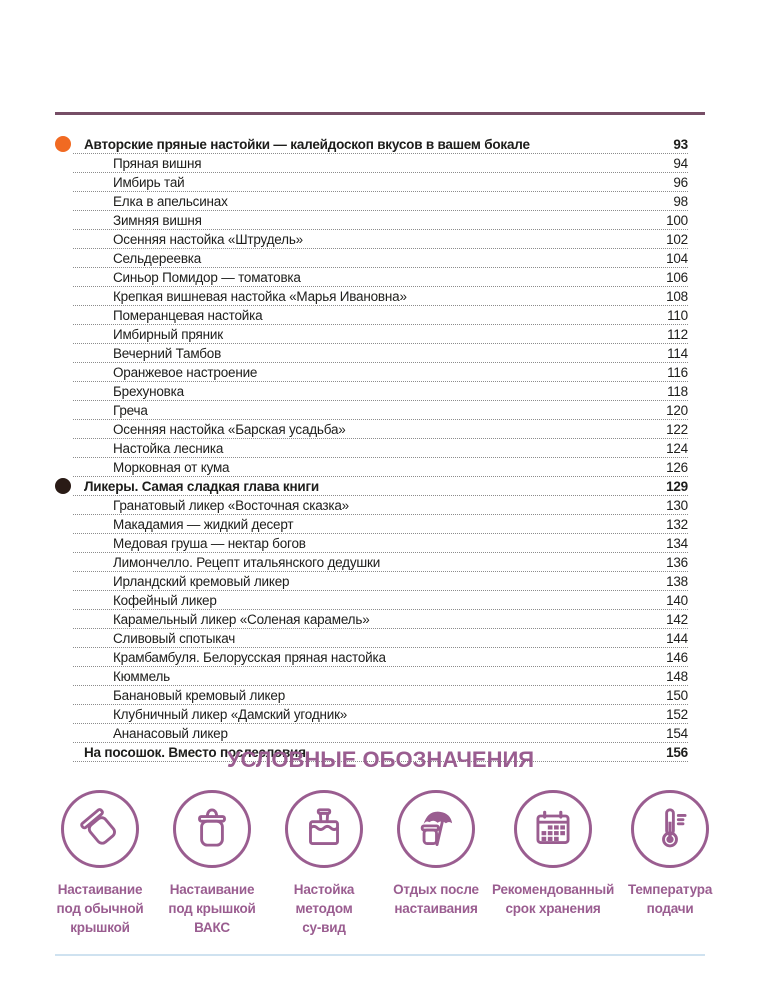 This screenshot has width=761, height=1000. I want to click on toc-entry-row: Кюммель 148, so click(380, 676).